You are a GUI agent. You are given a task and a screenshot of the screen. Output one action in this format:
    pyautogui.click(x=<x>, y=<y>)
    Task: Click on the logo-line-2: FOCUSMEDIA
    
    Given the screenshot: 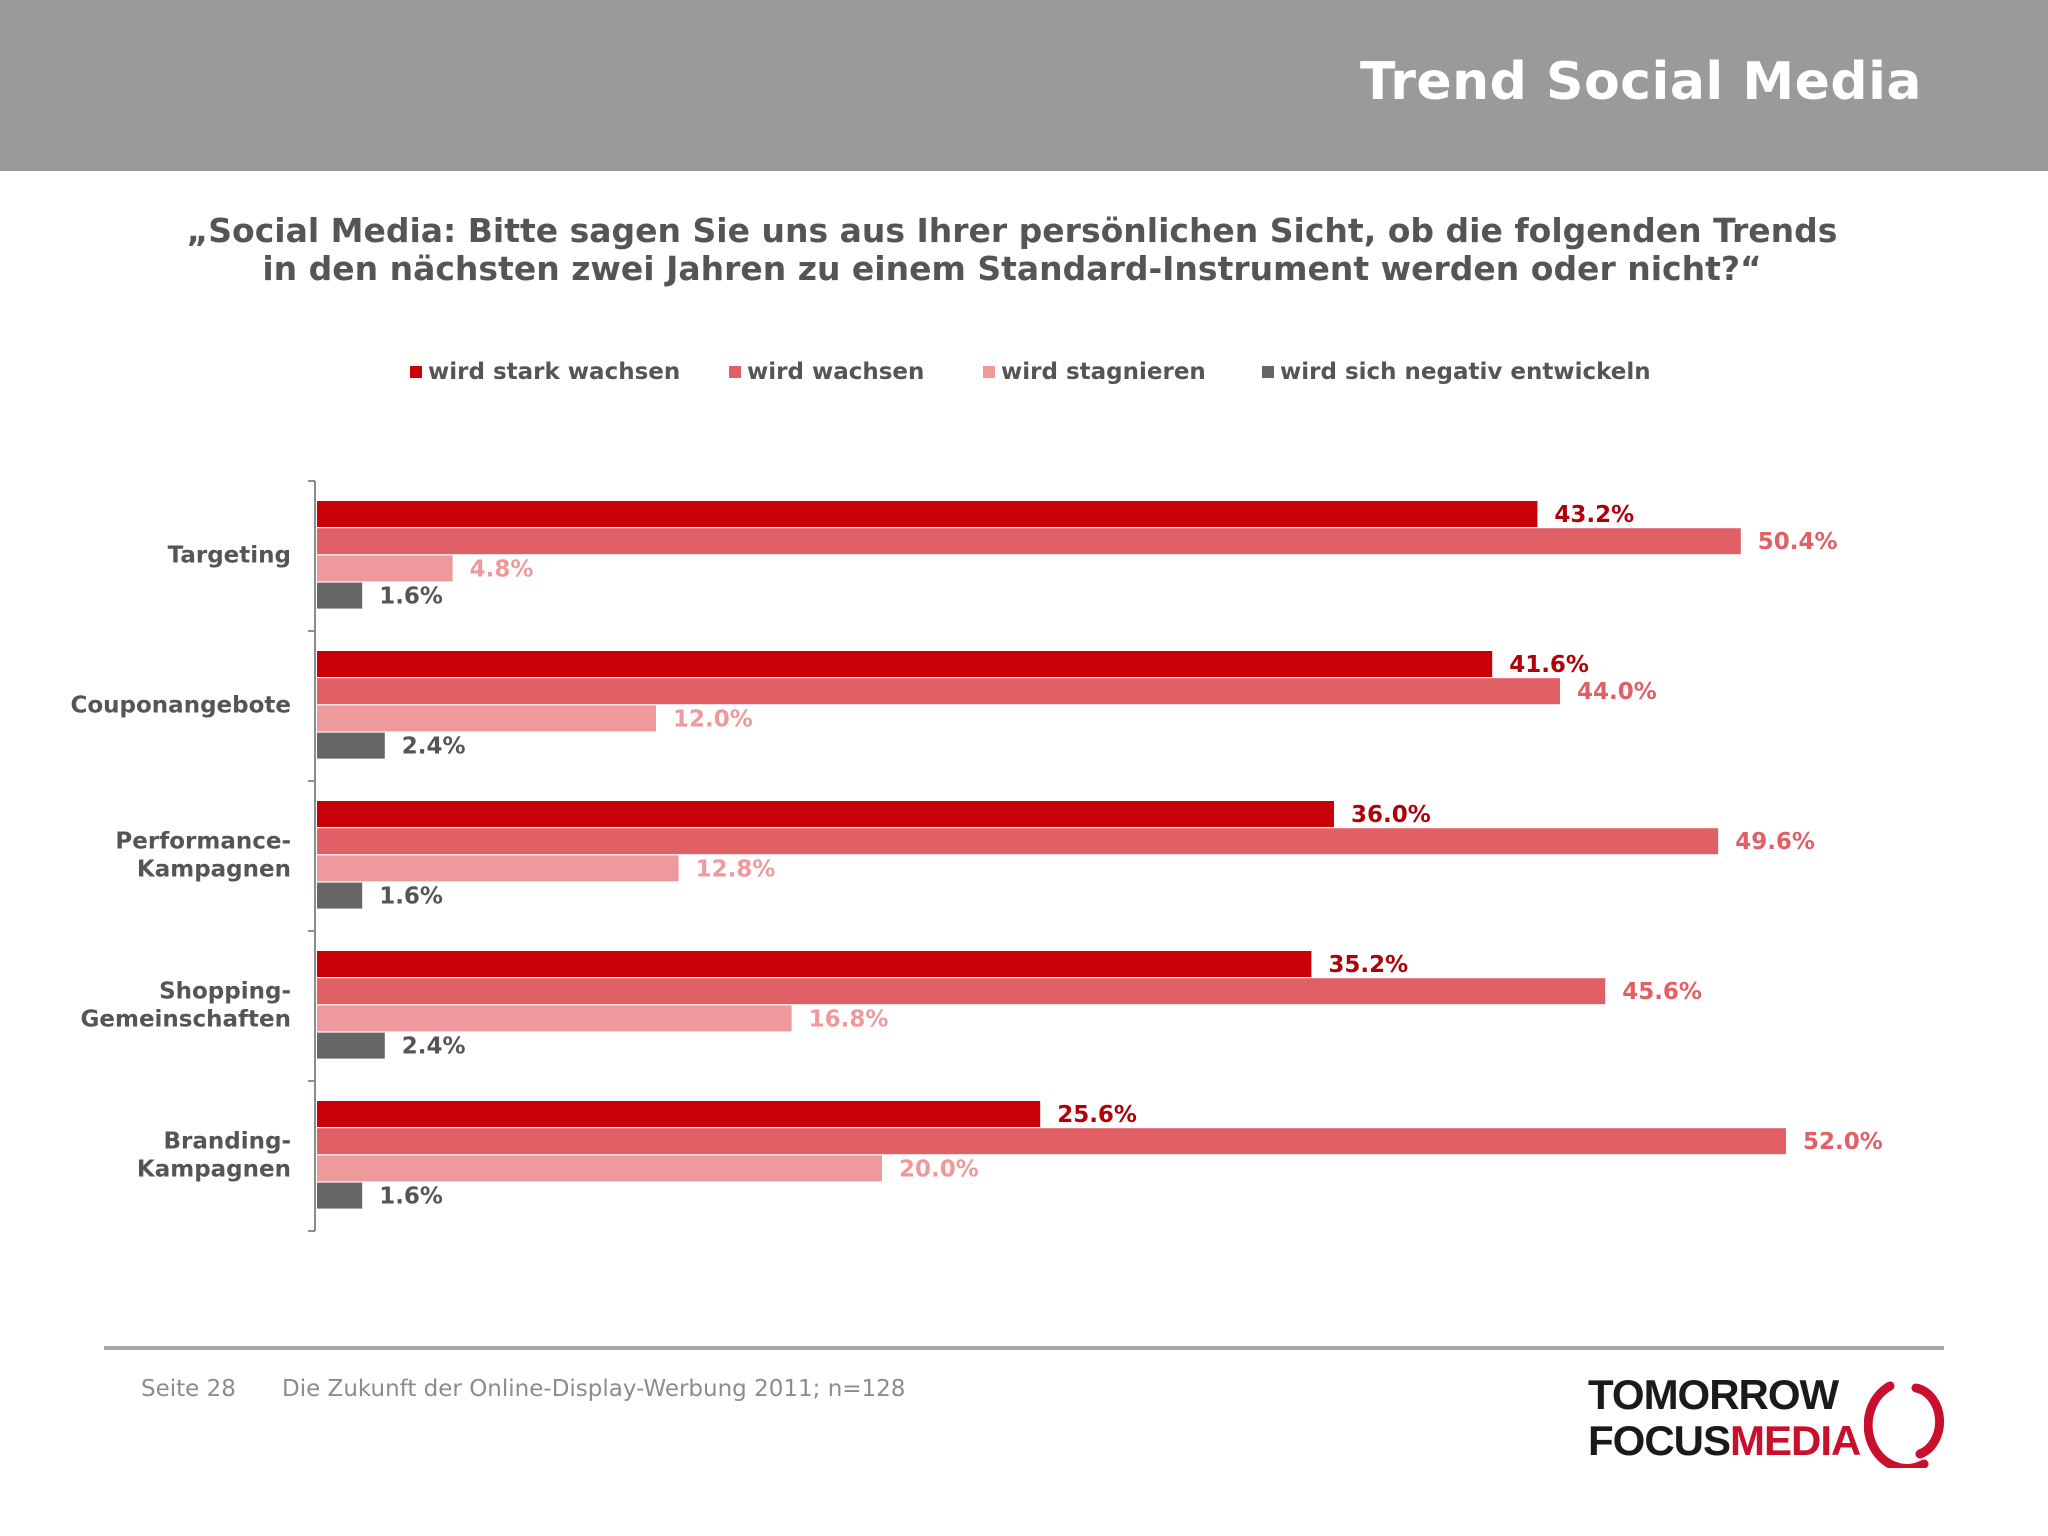 What is the action you would take?
    pyautogui.click(x=1724, y=1440)
    